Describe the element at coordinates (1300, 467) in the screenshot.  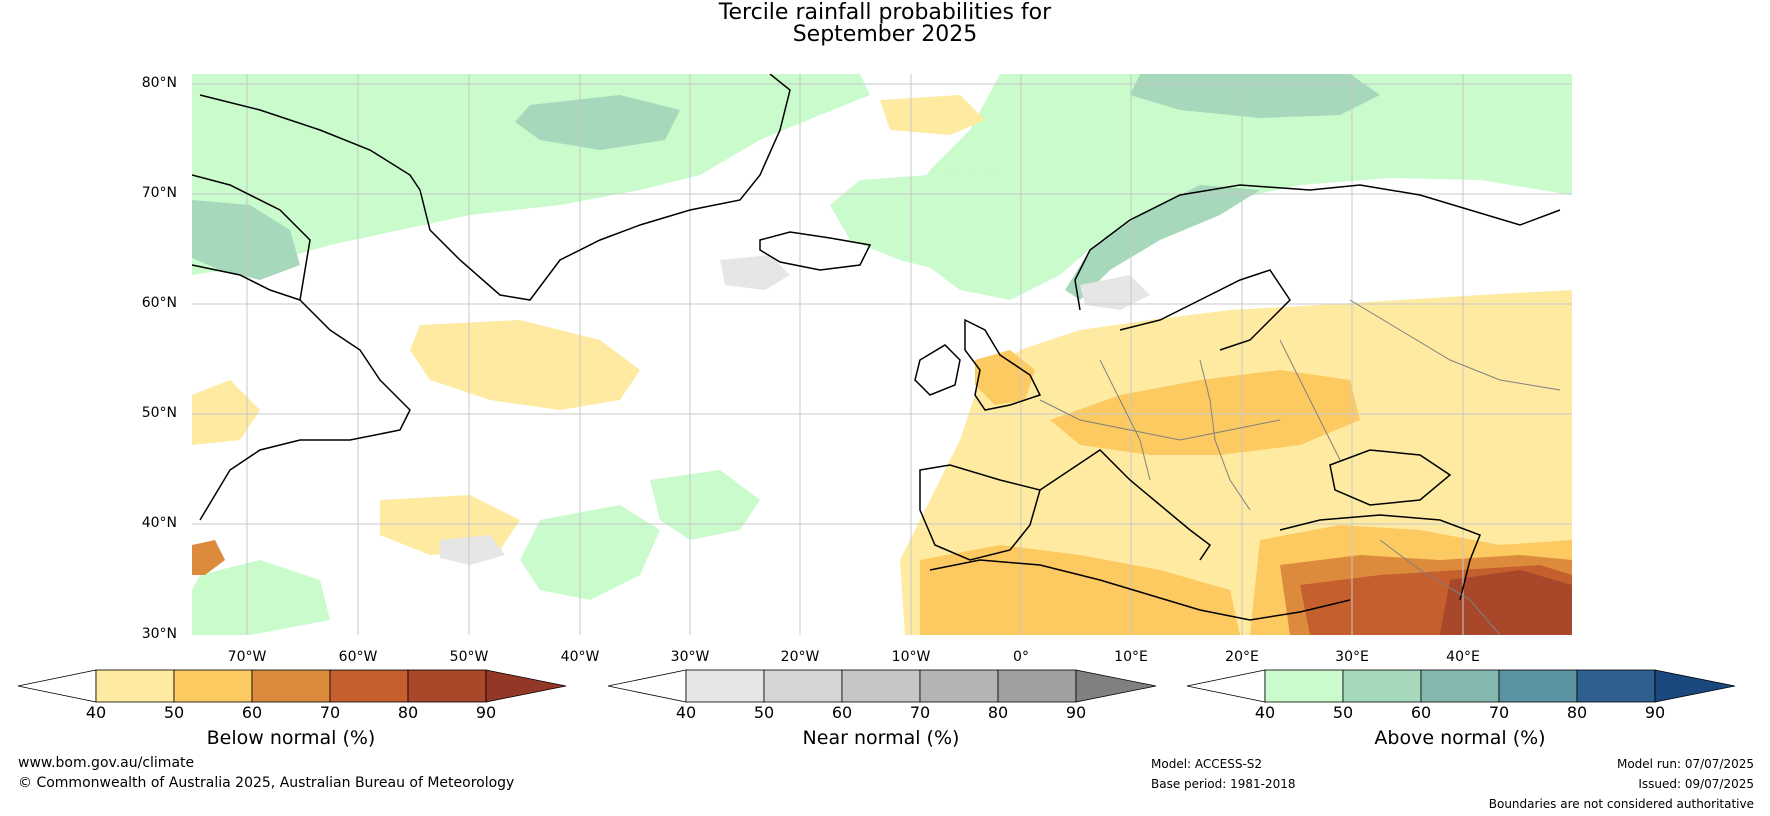
I see `country-borders` at that location.